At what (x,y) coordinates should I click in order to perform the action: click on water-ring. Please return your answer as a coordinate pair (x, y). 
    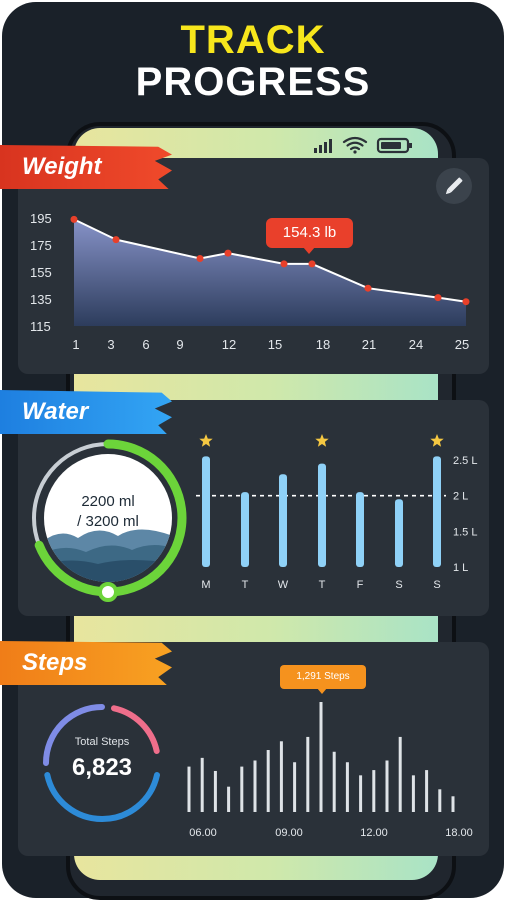
    Looking at the image, I should click on (109, 520).